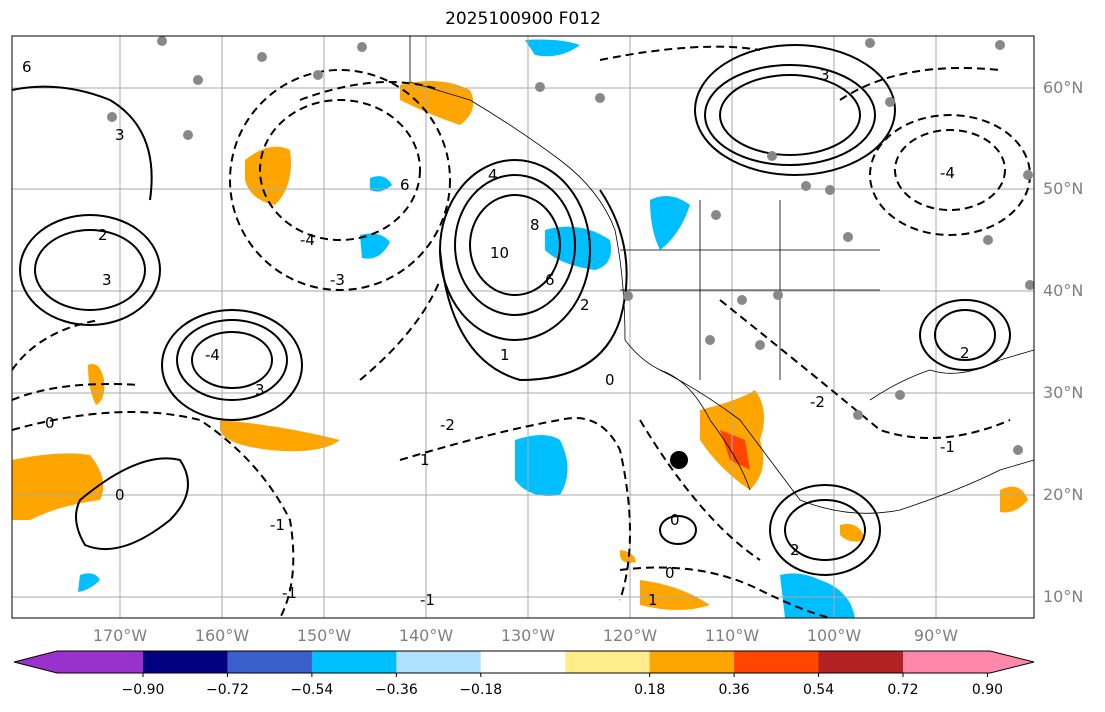 Image resolution: width=1105 pixels, height=712 pixels. Describe the element at coordinates (481, 690) in the screenshot. I see `colorbar-tick-label: −0.18` at that location.